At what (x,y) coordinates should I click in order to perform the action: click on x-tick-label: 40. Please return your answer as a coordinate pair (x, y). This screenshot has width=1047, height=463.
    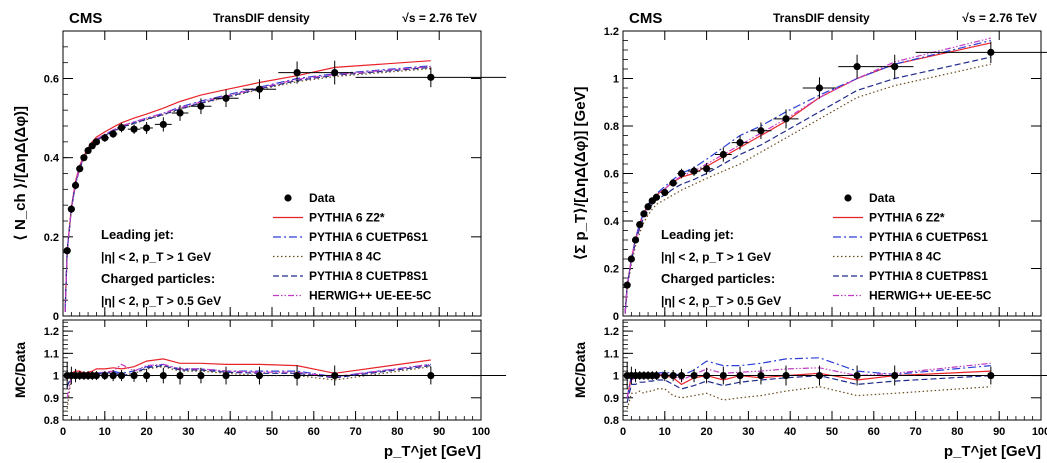
    Looking at the image, I should click on (230, 432).